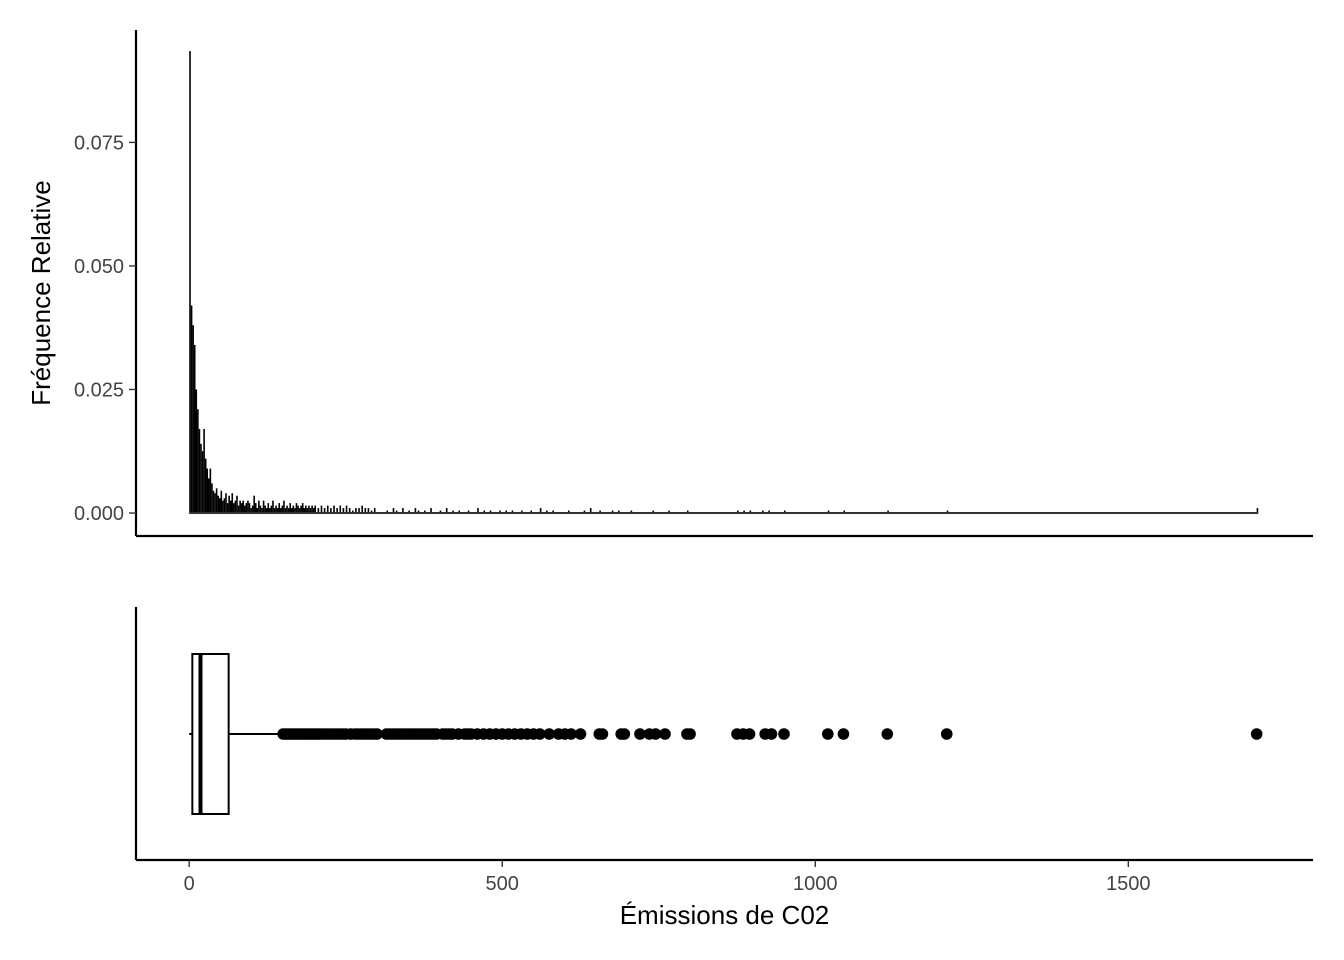  I want to click on histogram-y-ticks: 0.000 0.025 0.050 0.075, so click(105, 328).